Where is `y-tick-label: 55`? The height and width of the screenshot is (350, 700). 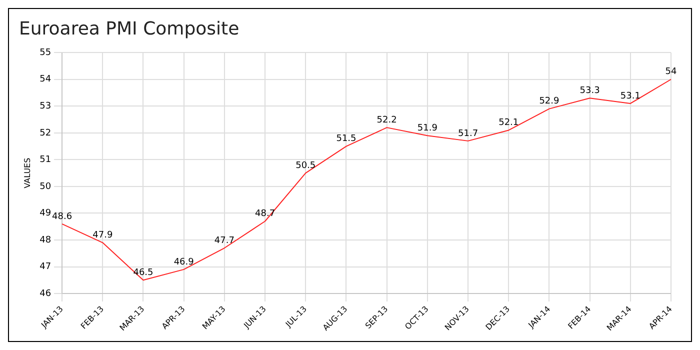 y-tick-label: 55 is located at coordinates (46, 53).